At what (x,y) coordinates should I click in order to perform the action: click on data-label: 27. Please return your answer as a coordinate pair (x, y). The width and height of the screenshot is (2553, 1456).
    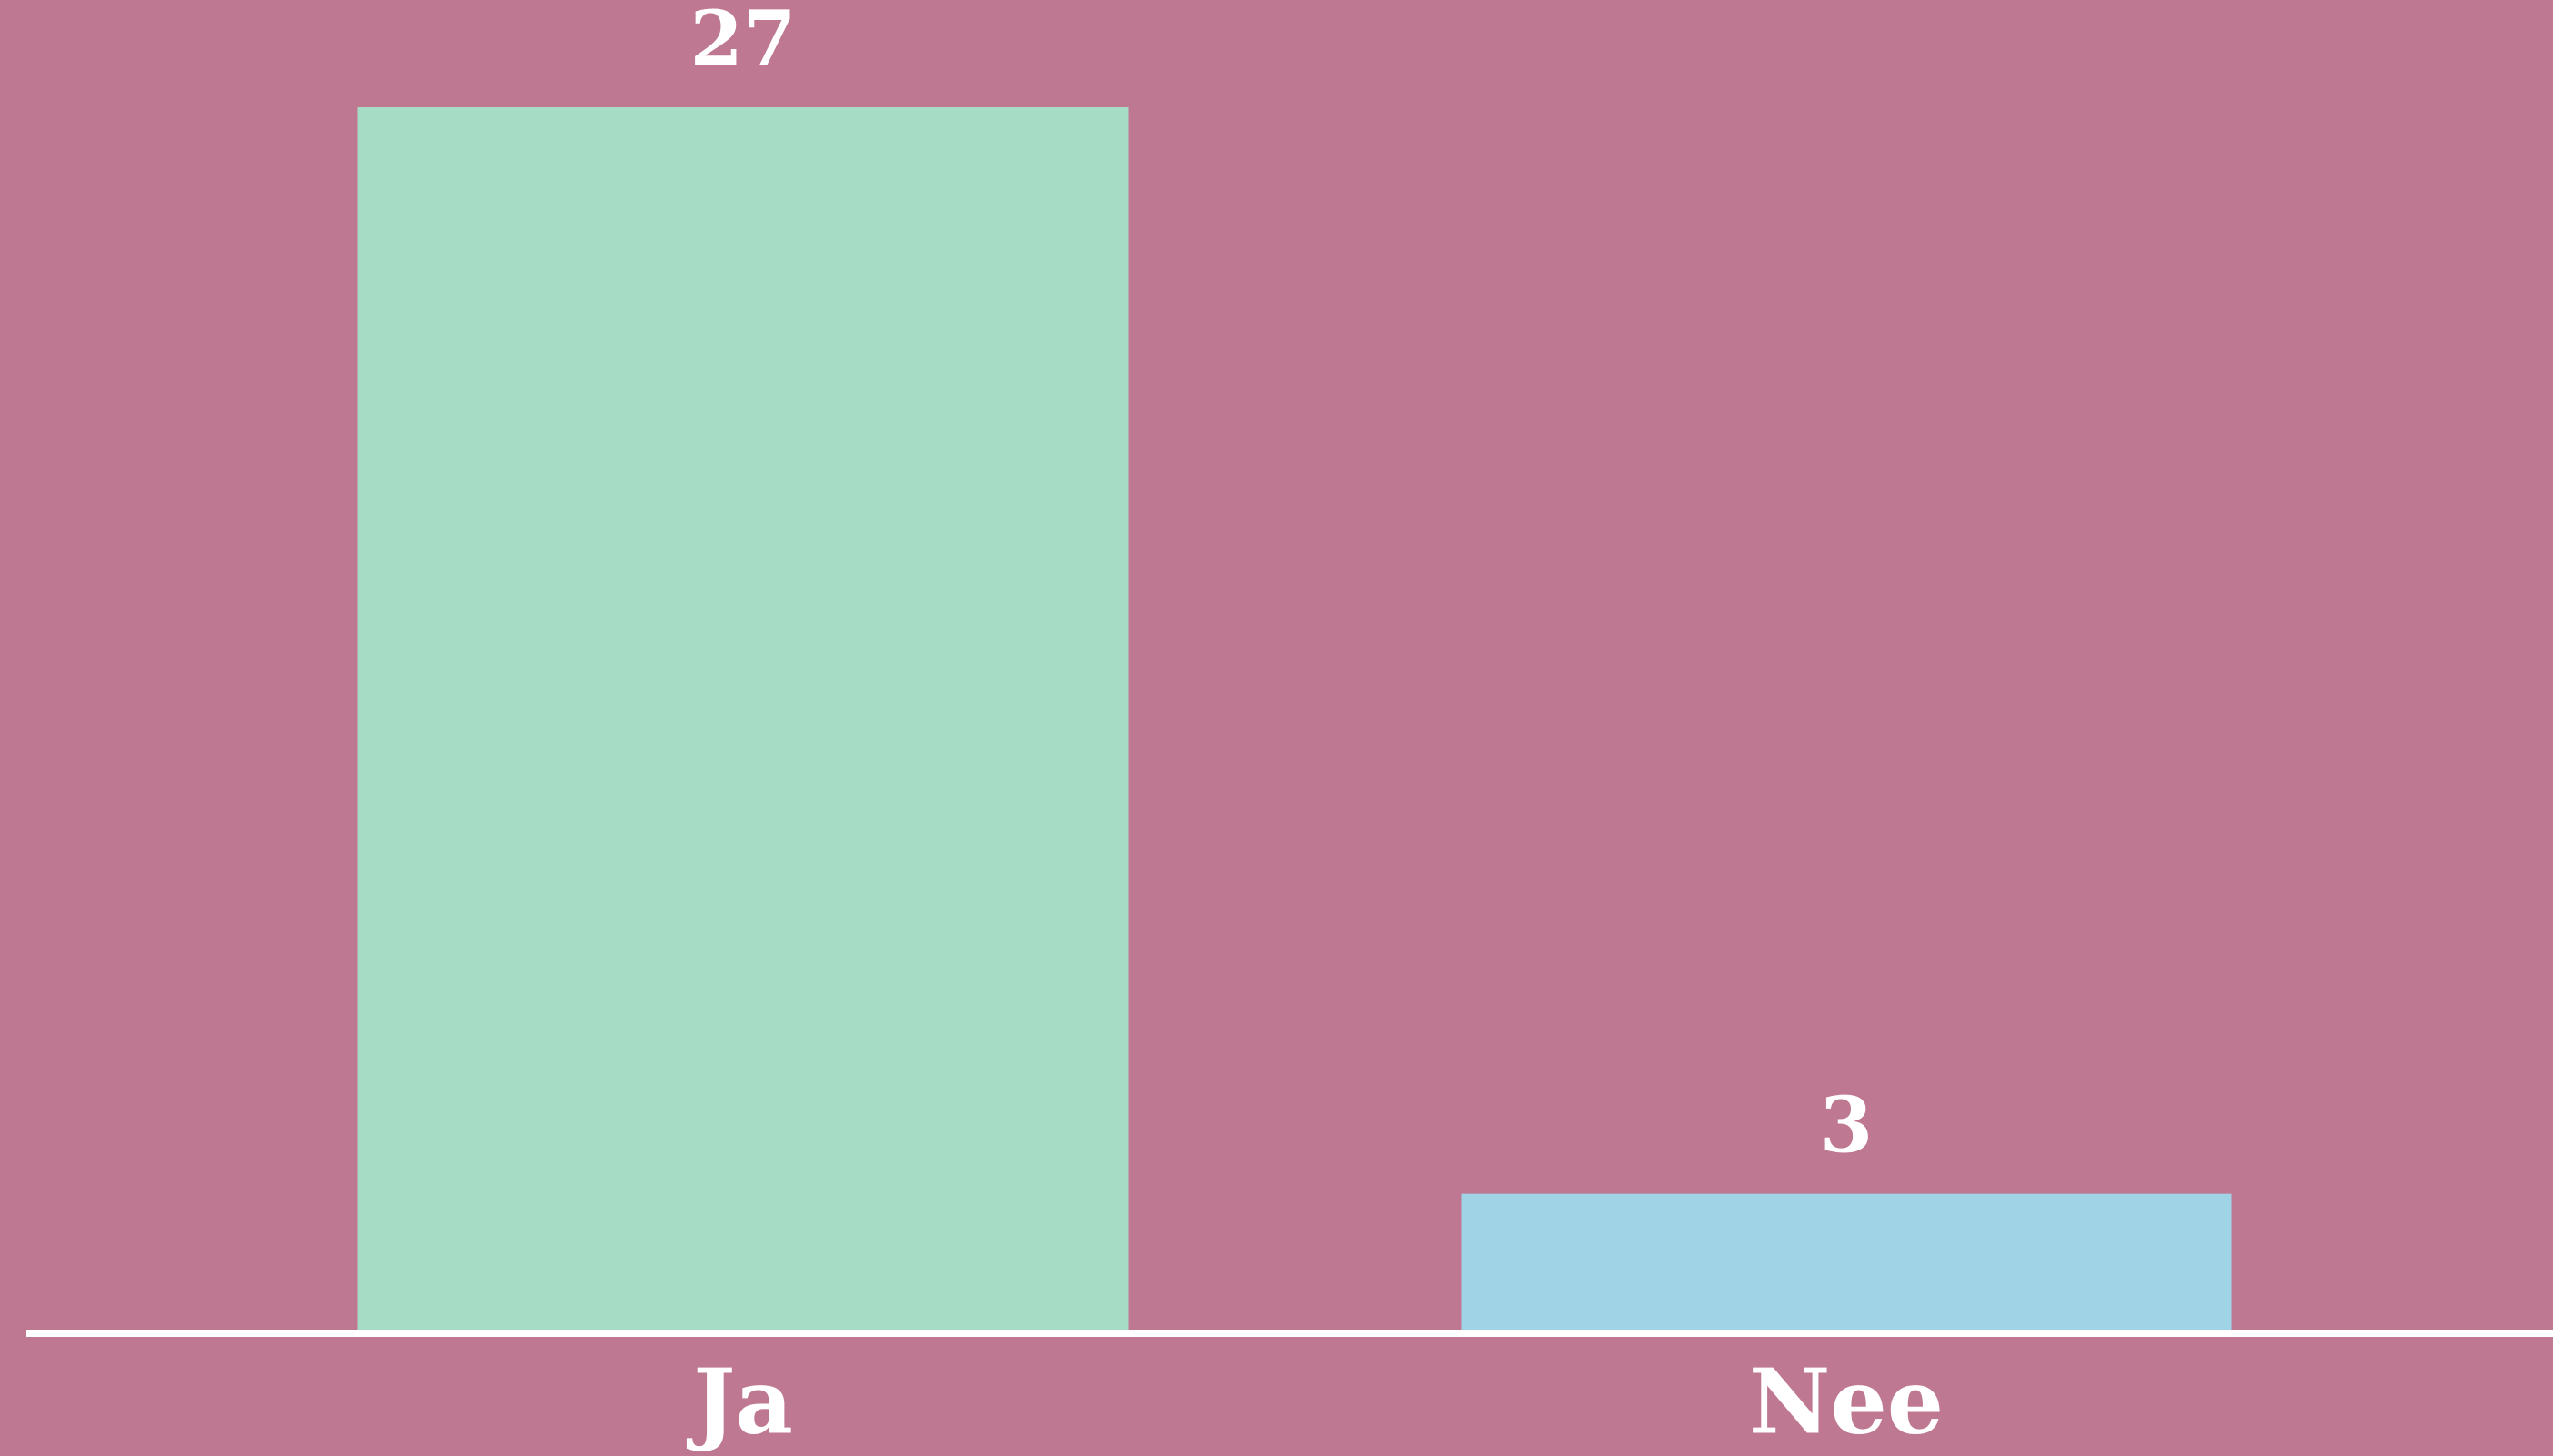
    Looking at the image, I should click on (744, 42).